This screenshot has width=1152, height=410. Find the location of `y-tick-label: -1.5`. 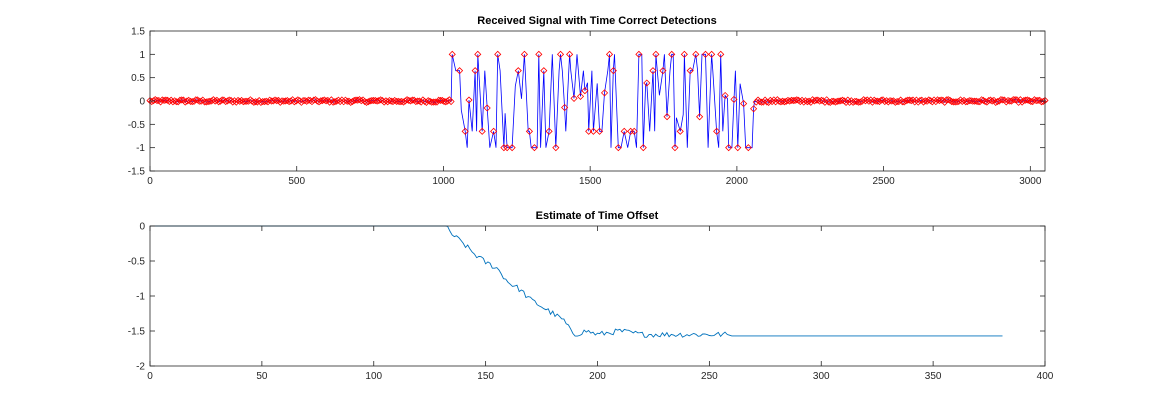

y-tick-label: -1.5 is located at coordinates (137, 332).